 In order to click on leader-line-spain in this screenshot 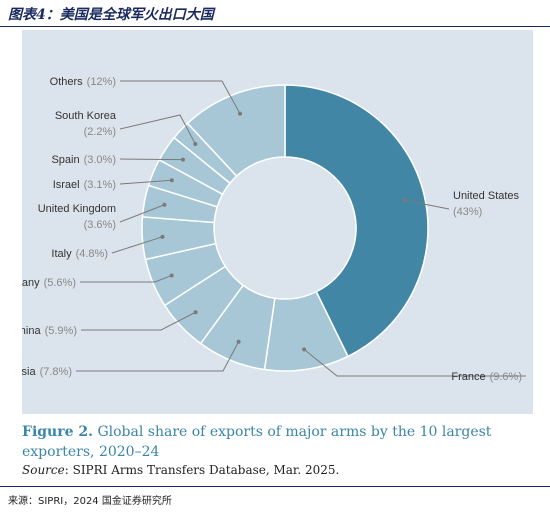, I will do `click(151, 159)`.